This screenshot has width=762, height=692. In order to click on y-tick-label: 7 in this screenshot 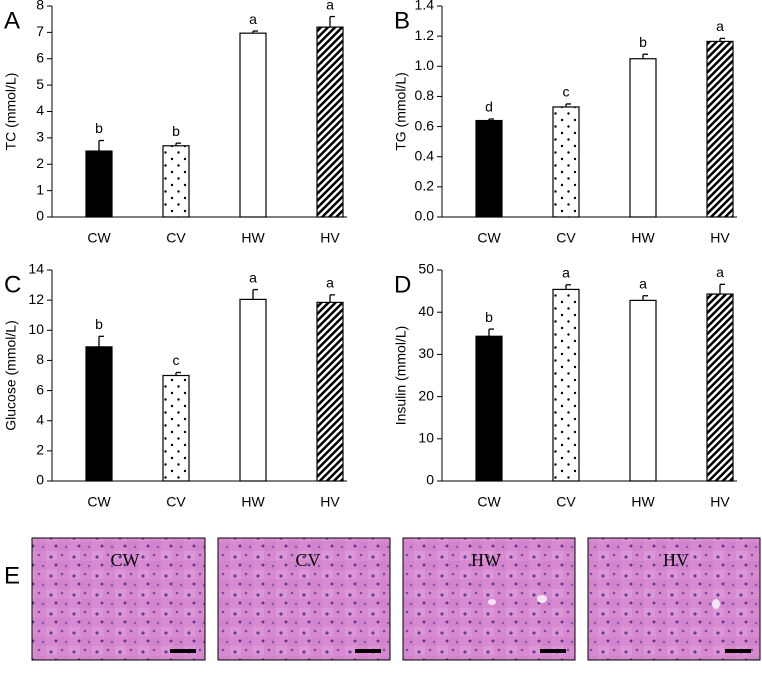, I will do `click(40, 31)`.